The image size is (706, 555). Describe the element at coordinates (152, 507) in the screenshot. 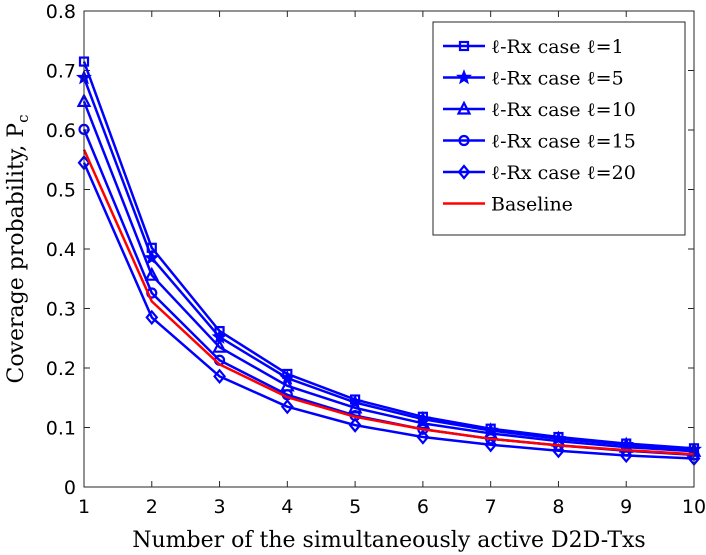

I see `x-tick-label: 2` at that location.